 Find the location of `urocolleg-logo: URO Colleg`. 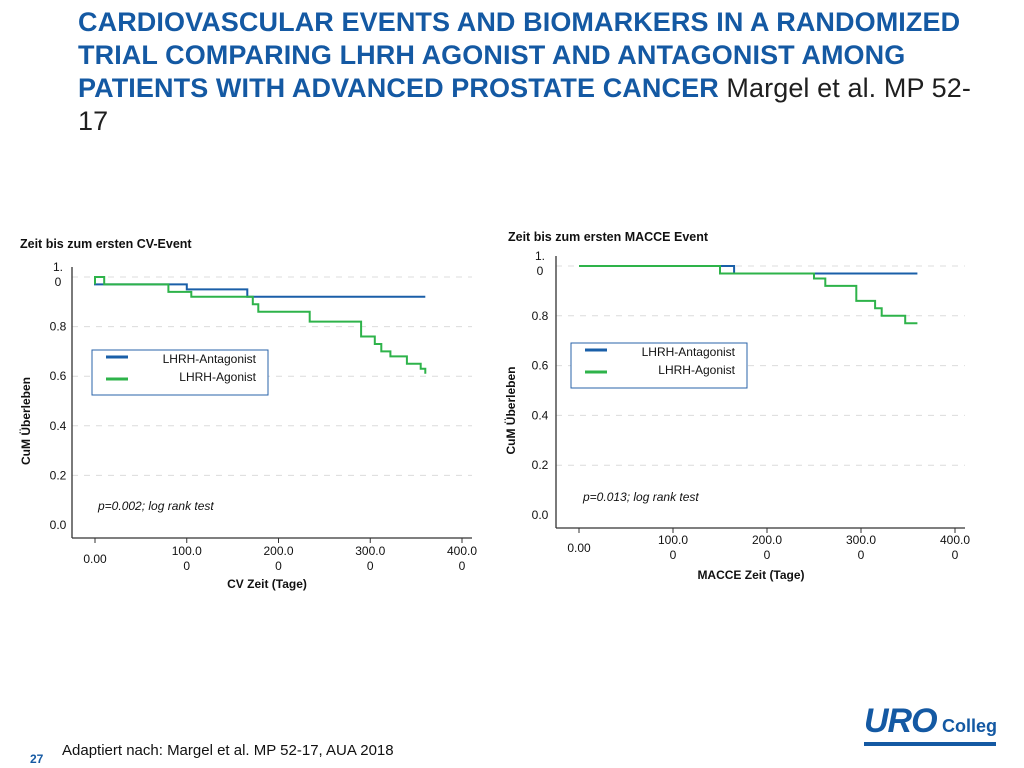

urocolleg-logo: URO Colleg is located at coordinates (932, 724).